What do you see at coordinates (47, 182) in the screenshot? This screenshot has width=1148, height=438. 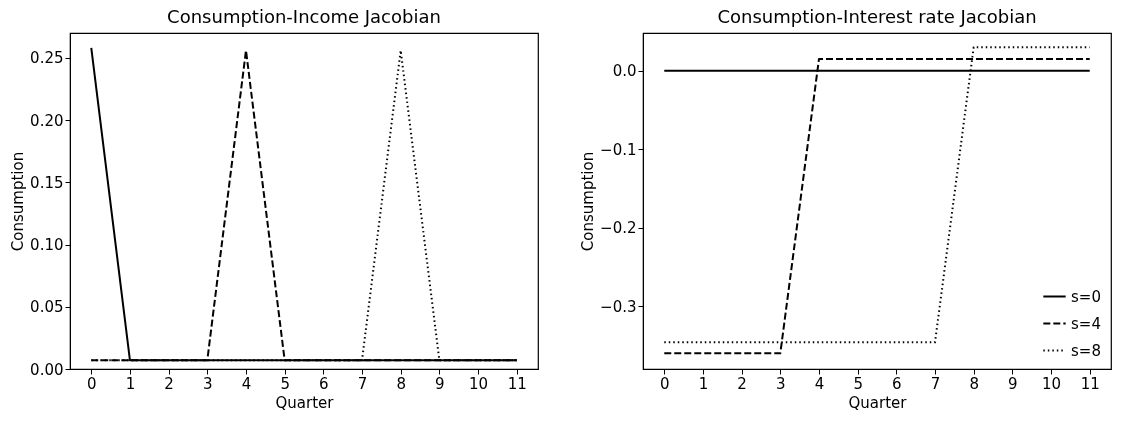 I see `y-tick-label: 0.15` at bounding box center [47, 182].